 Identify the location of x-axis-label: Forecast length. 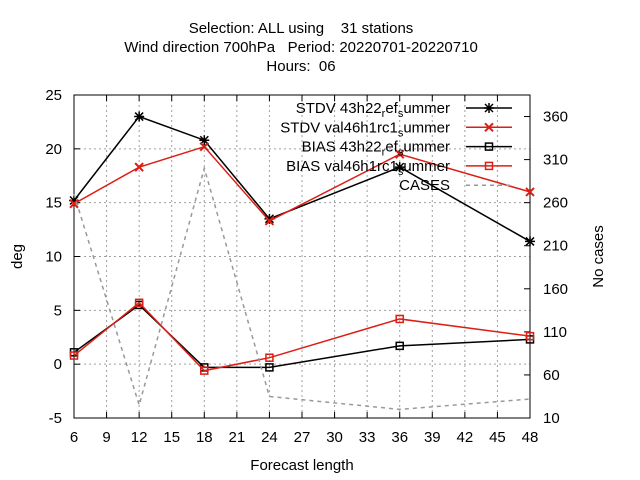
(301, 465).